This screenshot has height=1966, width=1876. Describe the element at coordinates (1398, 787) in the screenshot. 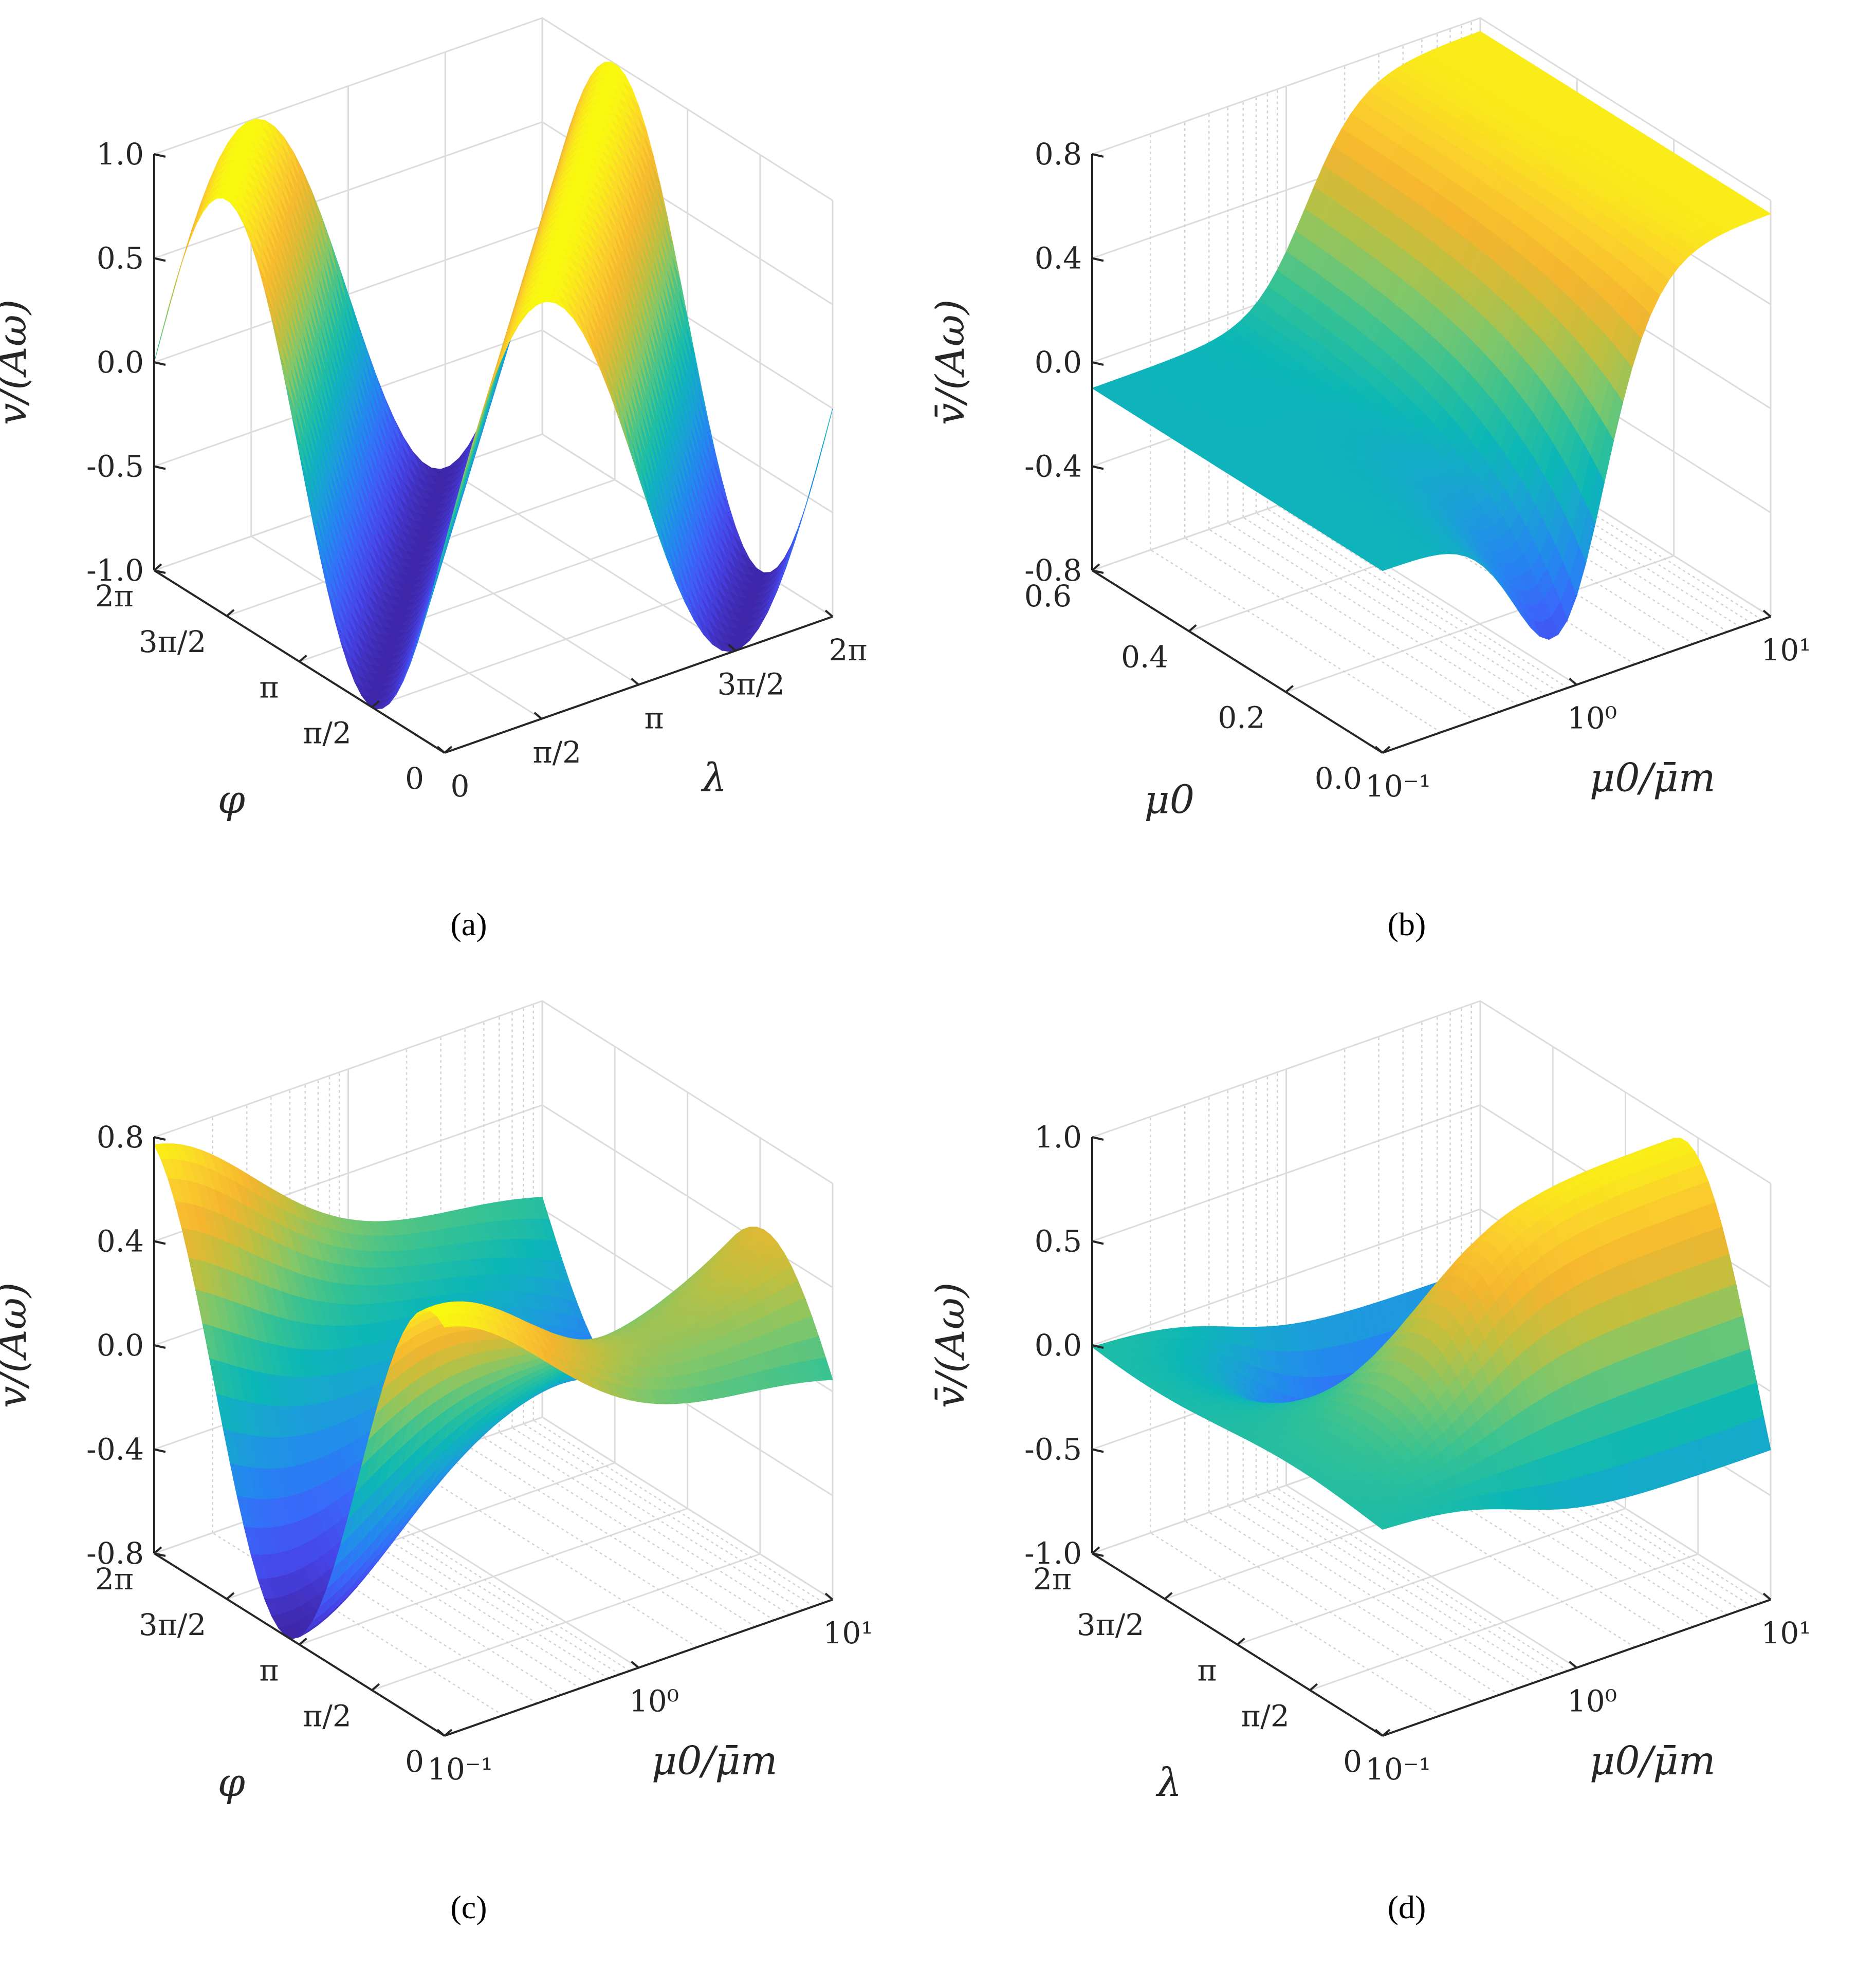

I see `x-tick-label: 10⁻¹` at that location.